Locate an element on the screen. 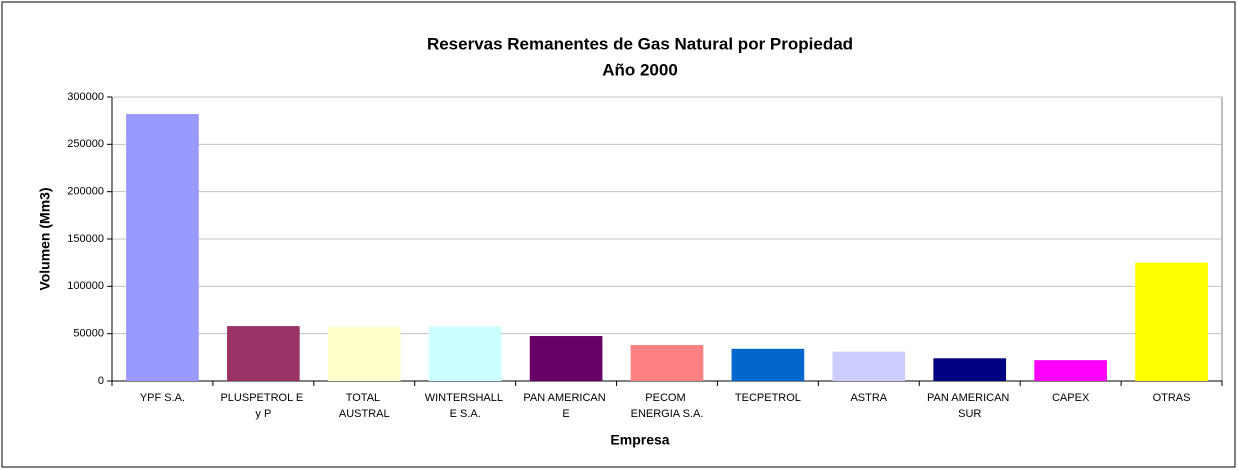  x-tick-label: ASTRA is located at coordinates (868, 398).